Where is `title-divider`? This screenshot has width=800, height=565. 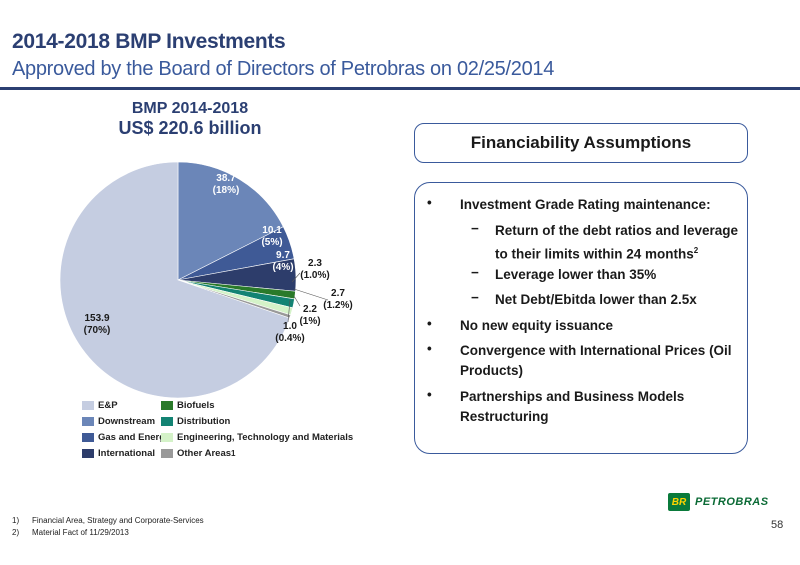
title-divider is located at coordinates (400, 88).